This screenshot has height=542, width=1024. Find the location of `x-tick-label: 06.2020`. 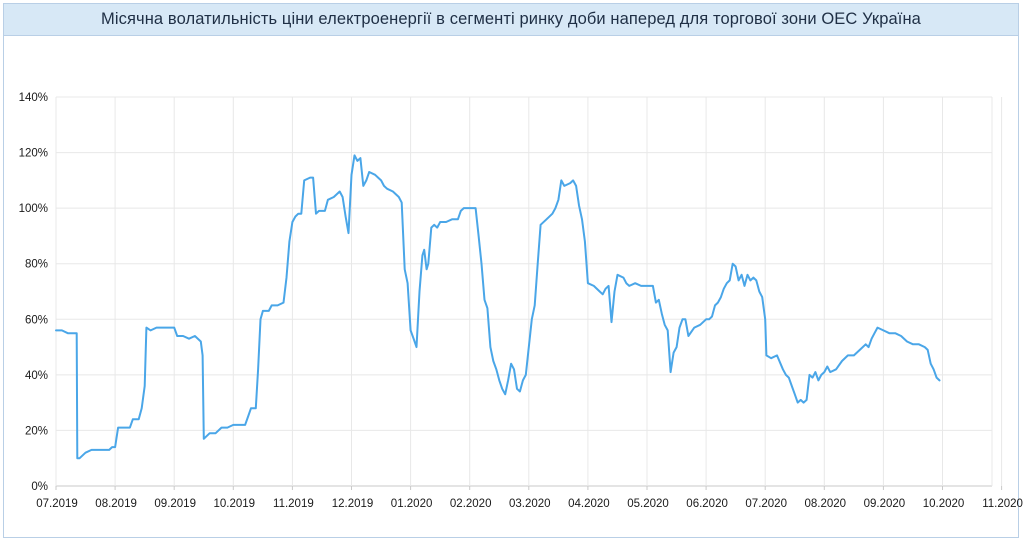

x-tick-label: 06.2020 is located at coordinates (707, 504).